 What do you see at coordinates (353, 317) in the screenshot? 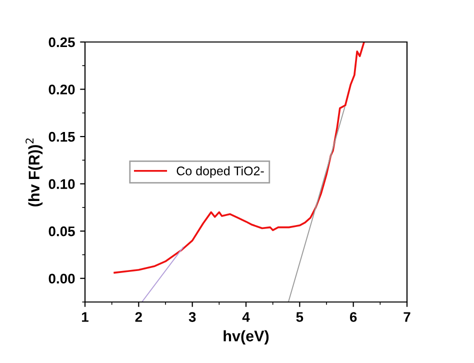
I see `x-tick-label: 6` at bounding box center [353, 317].